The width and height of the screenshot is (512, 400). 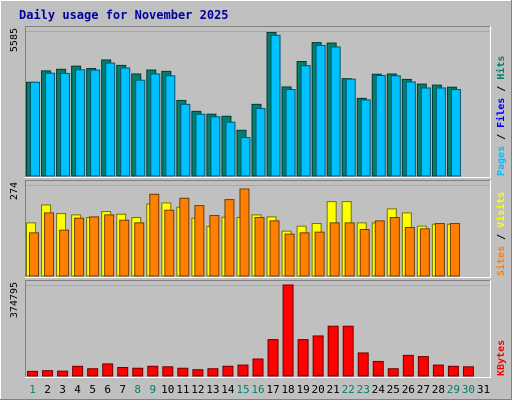 I want to click on legend-item: Visits, so click(x=501, y=210).